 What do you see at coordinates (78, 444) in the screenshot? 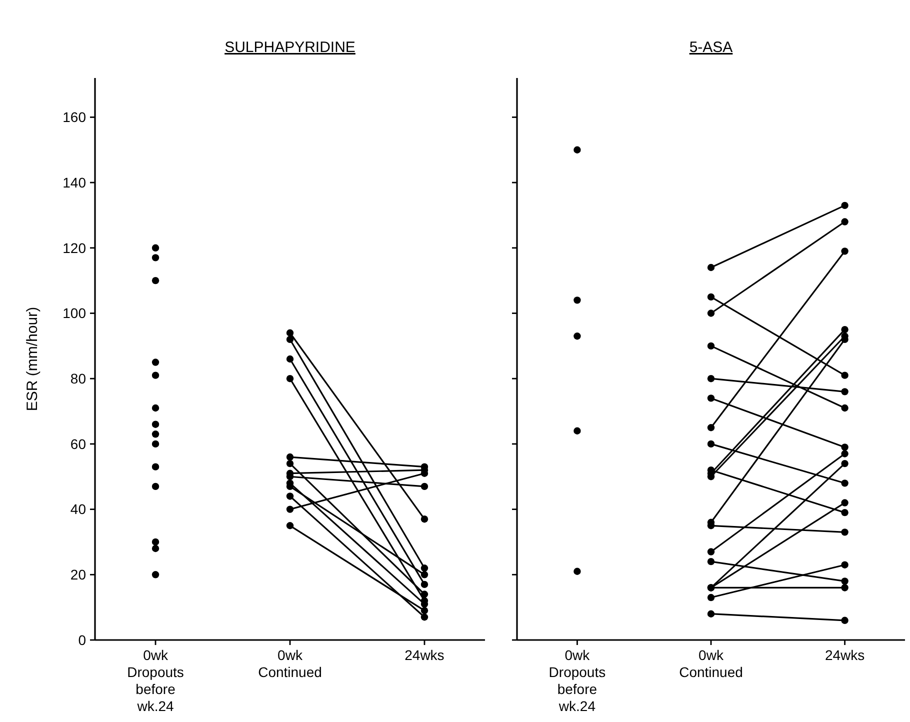
I see `y-tick-label: 60` at bounding box center [78, 444].